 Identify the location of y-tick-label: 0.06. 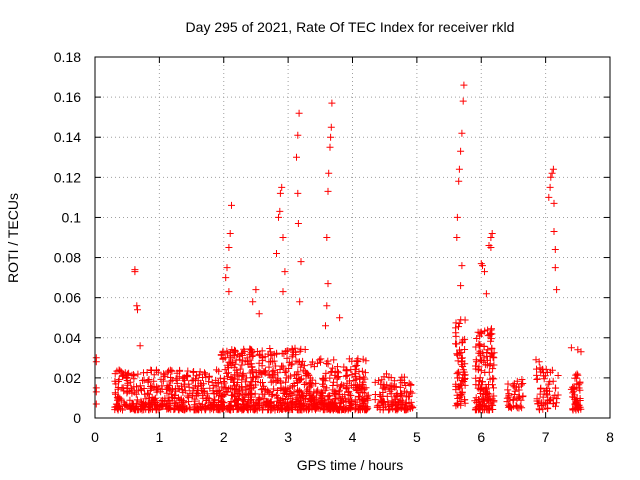
(67, 298).